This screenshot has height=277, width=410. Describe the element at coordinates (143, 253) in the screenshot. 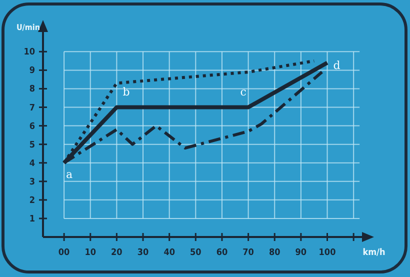

I see `x-tick-label: 30` at that location.